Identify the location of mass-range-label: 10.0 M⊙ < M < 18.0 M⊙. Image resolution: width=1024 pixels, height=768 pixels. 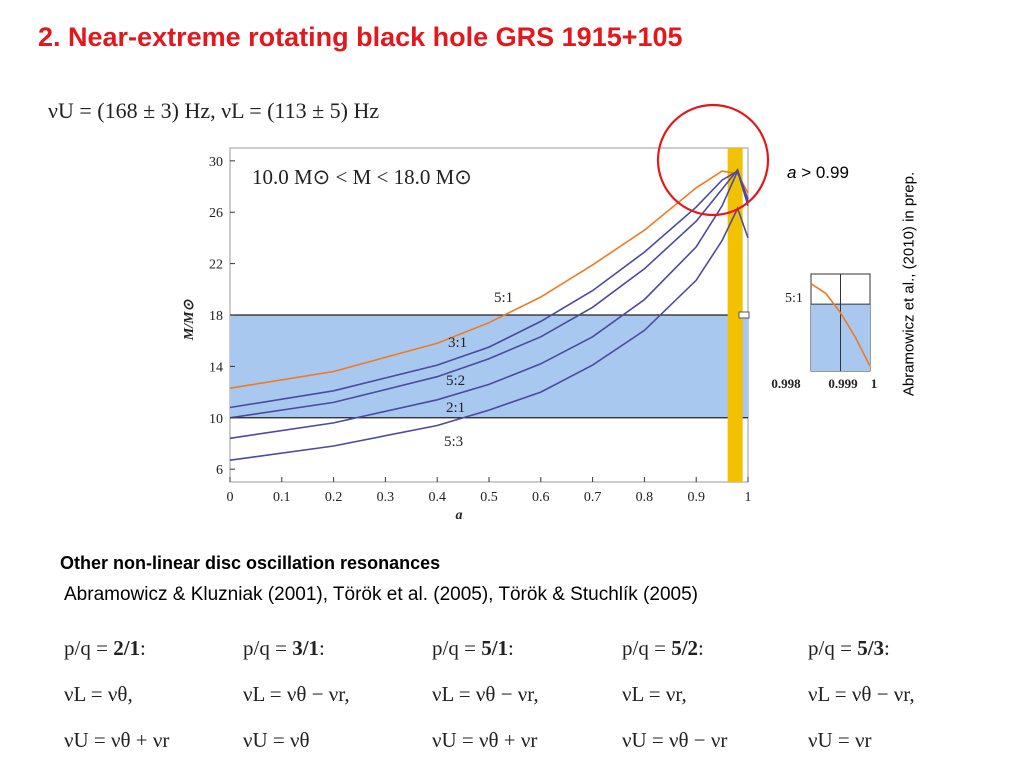
(362, 177).